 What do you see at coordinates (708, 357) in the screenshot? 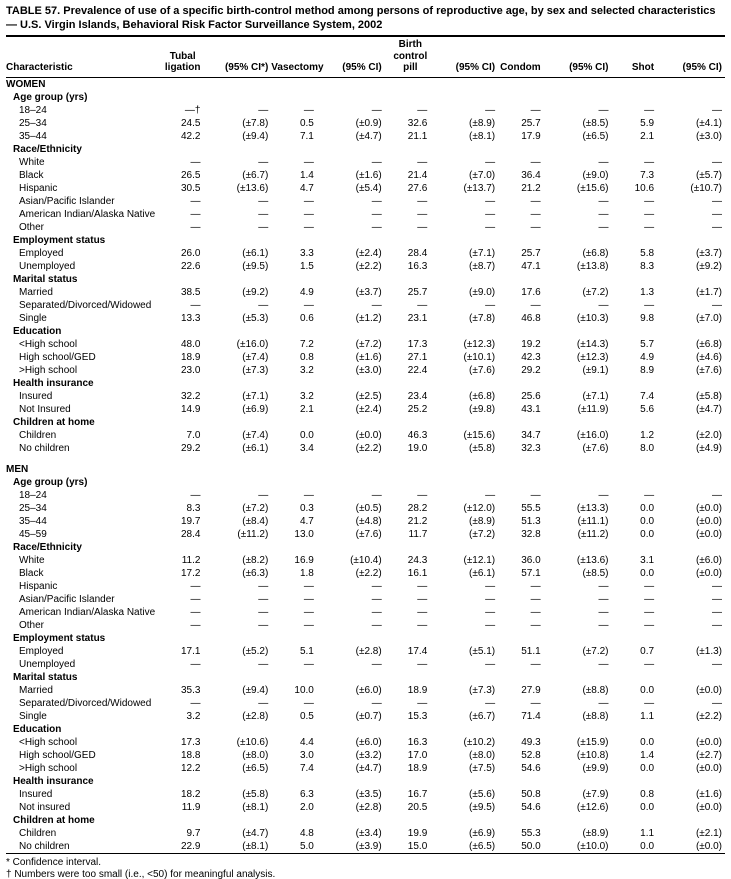
I see `ci-cell: (±4.6)` at bounding box center [708, 357].